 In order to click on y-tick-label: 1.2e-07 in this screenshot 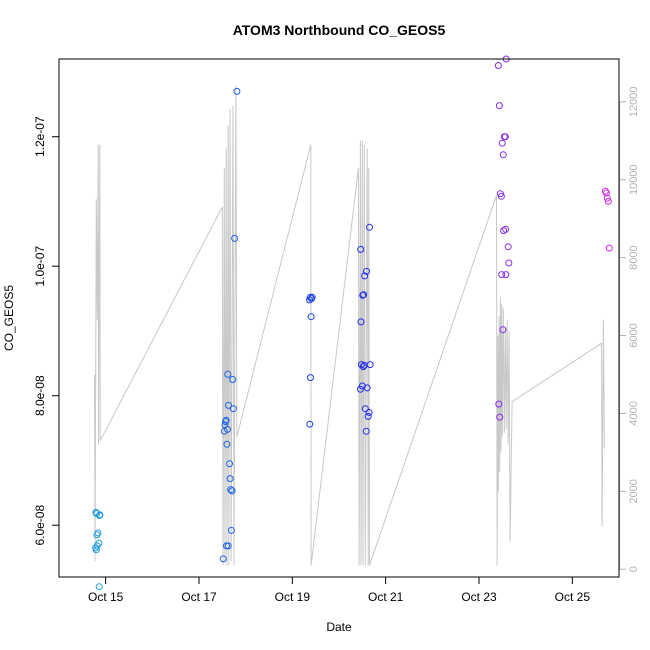, I will do `click(40, 136)`.